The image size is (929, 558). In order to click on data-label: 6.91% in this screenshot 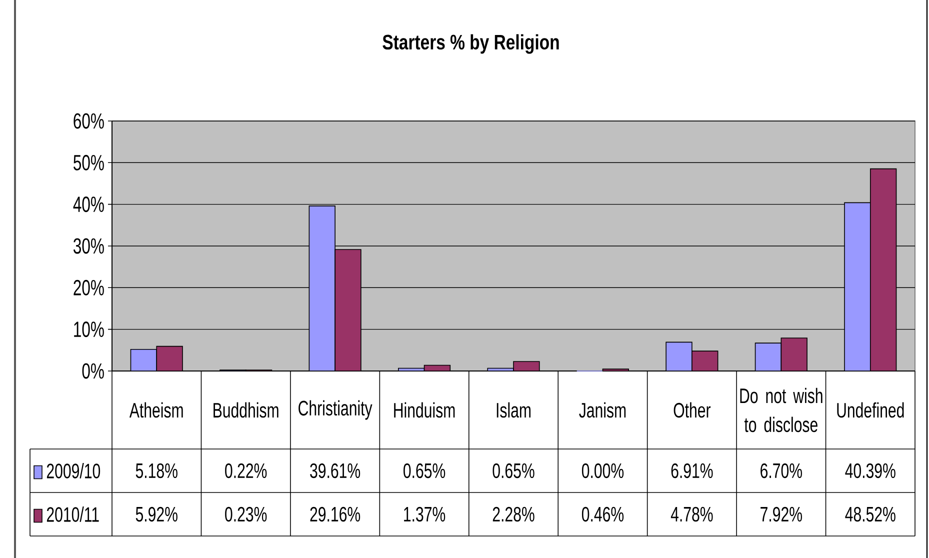, I will do `click(692, 470)`.